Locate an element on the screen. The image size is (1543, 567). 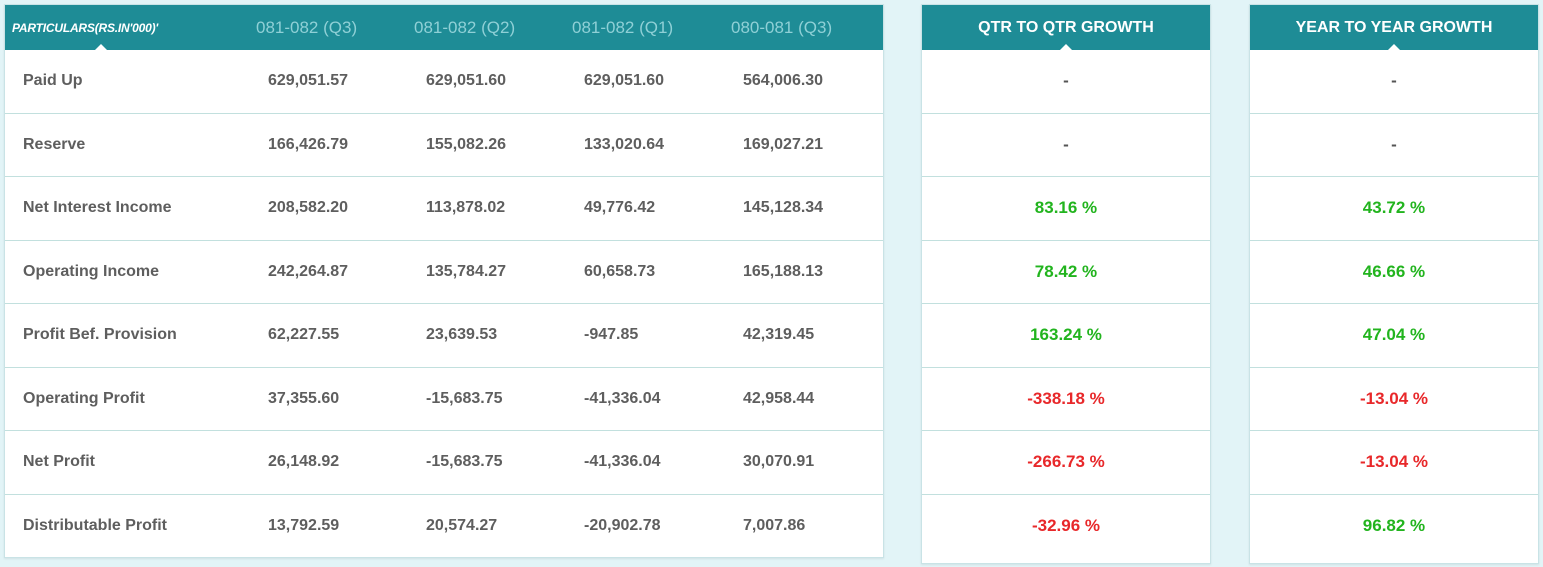
header-col-081-082-q3: 081-082 (Q3) is located at coordinates (307, 27).